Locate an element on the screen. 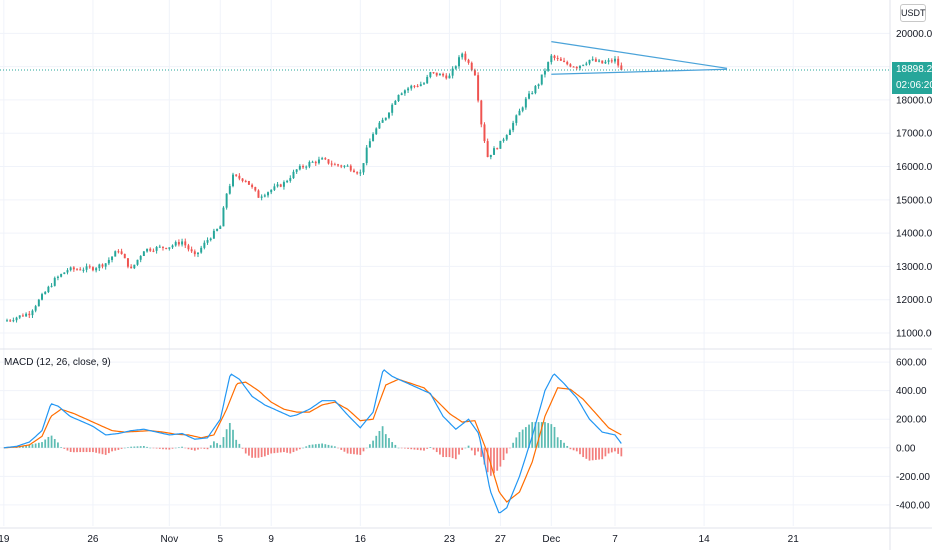 This screenshot has width=932, height=550. time-tick-label: 26 is located at coordinates (93, 539).